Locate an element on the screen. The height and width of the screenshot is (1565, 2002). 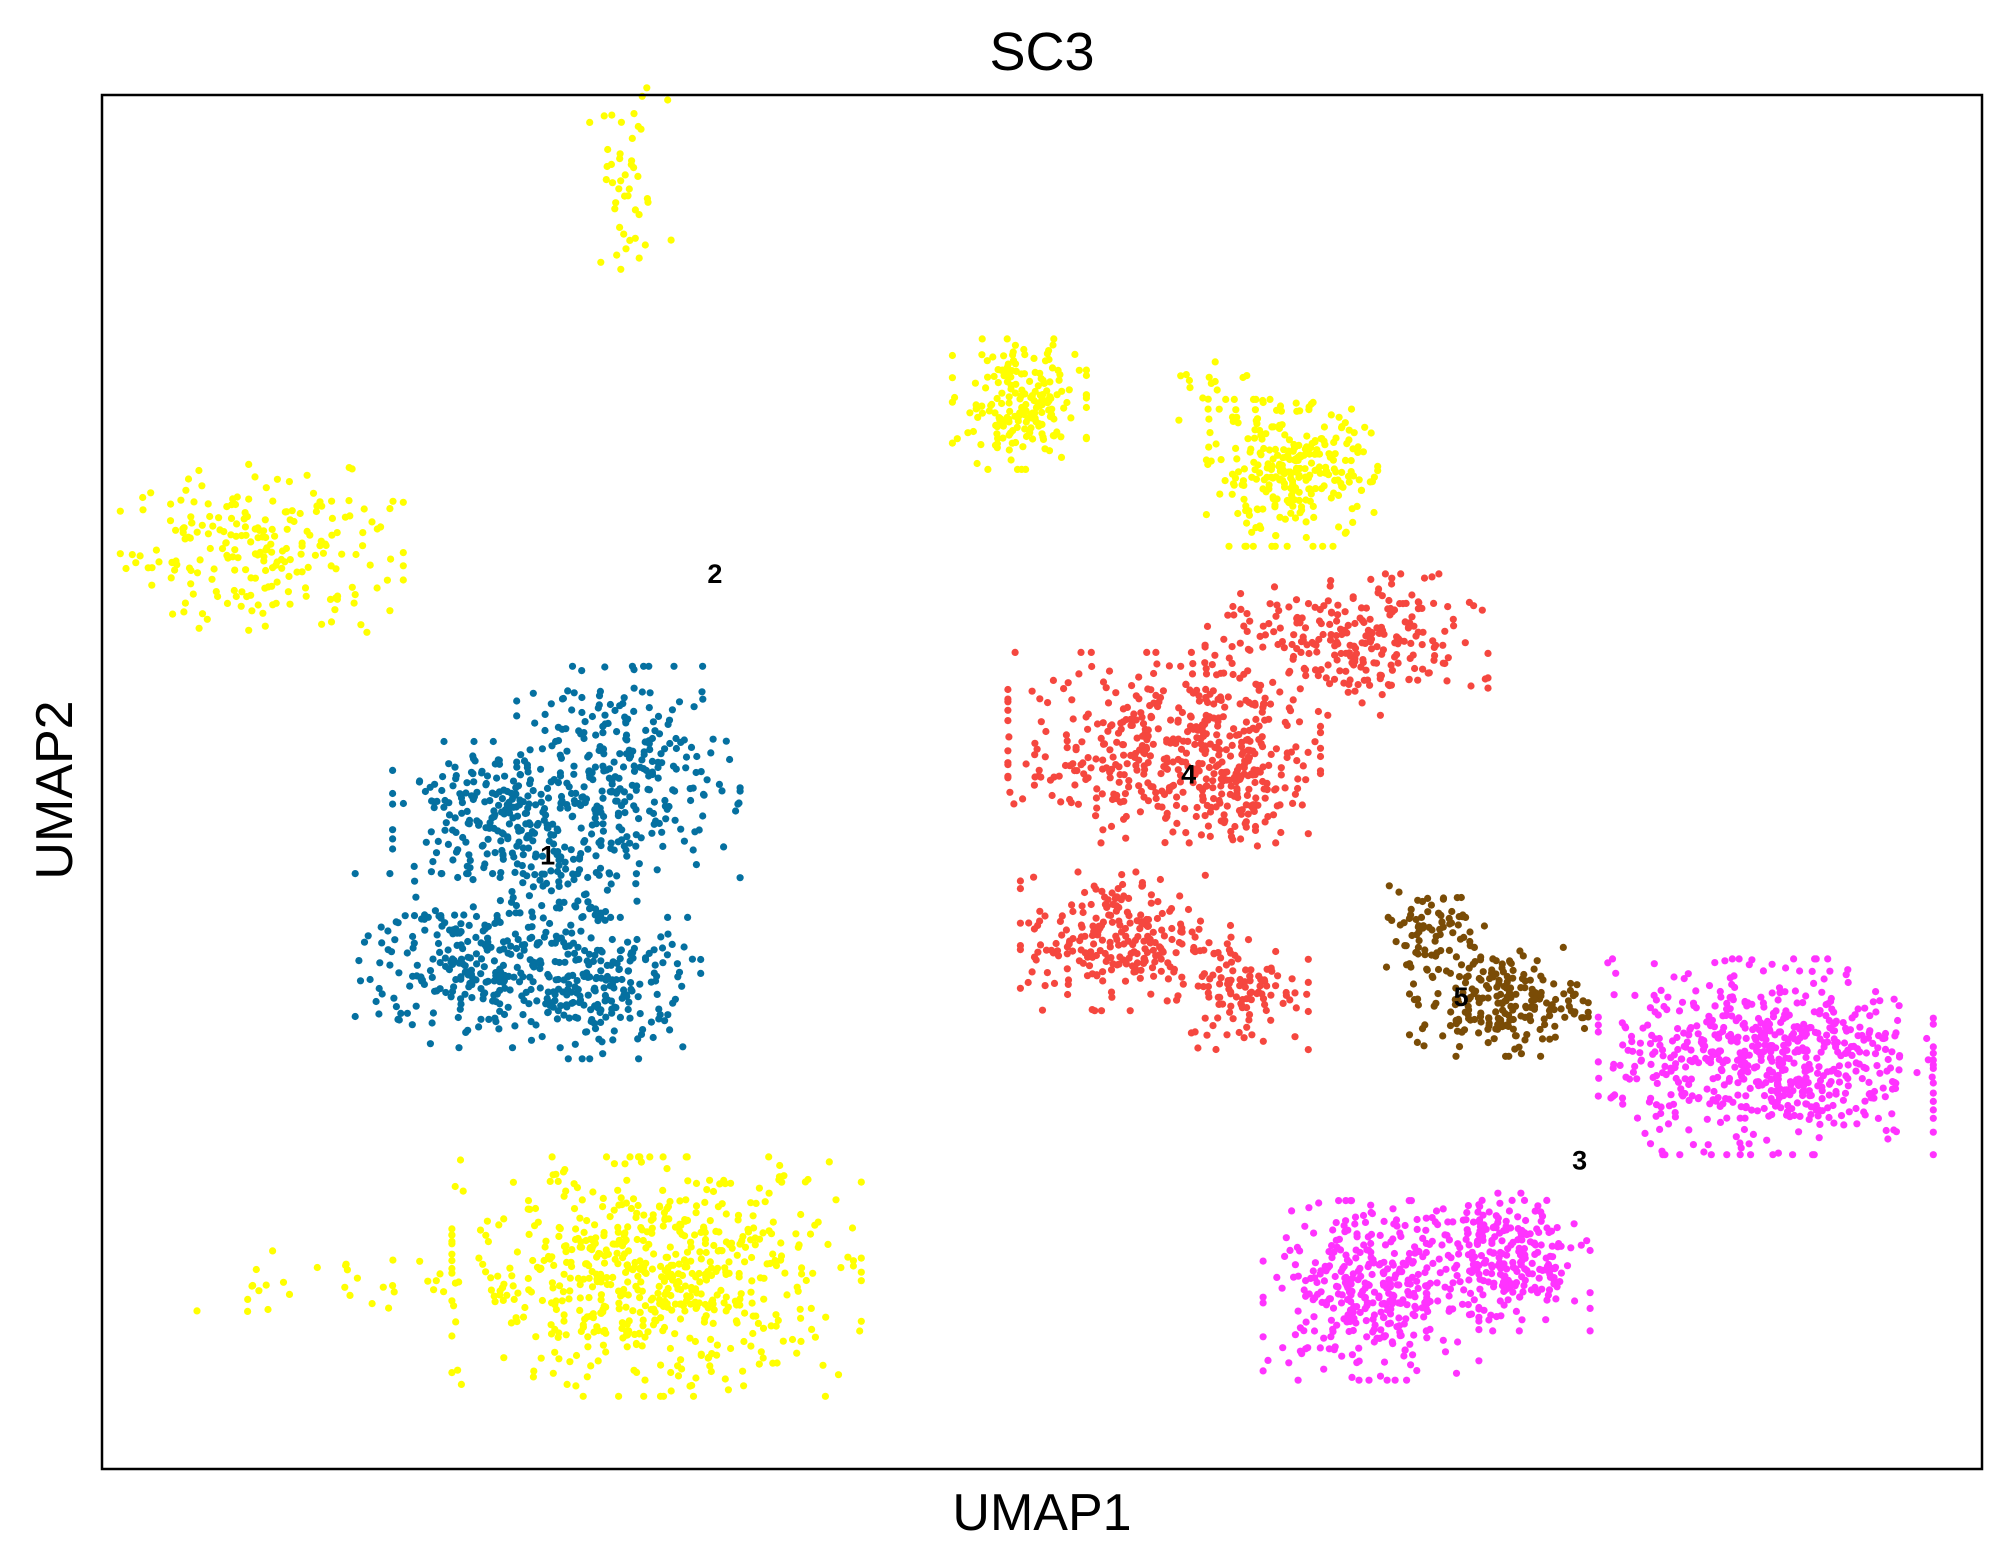
point-cluster-1-1948 is located at coordinates (444, 807).